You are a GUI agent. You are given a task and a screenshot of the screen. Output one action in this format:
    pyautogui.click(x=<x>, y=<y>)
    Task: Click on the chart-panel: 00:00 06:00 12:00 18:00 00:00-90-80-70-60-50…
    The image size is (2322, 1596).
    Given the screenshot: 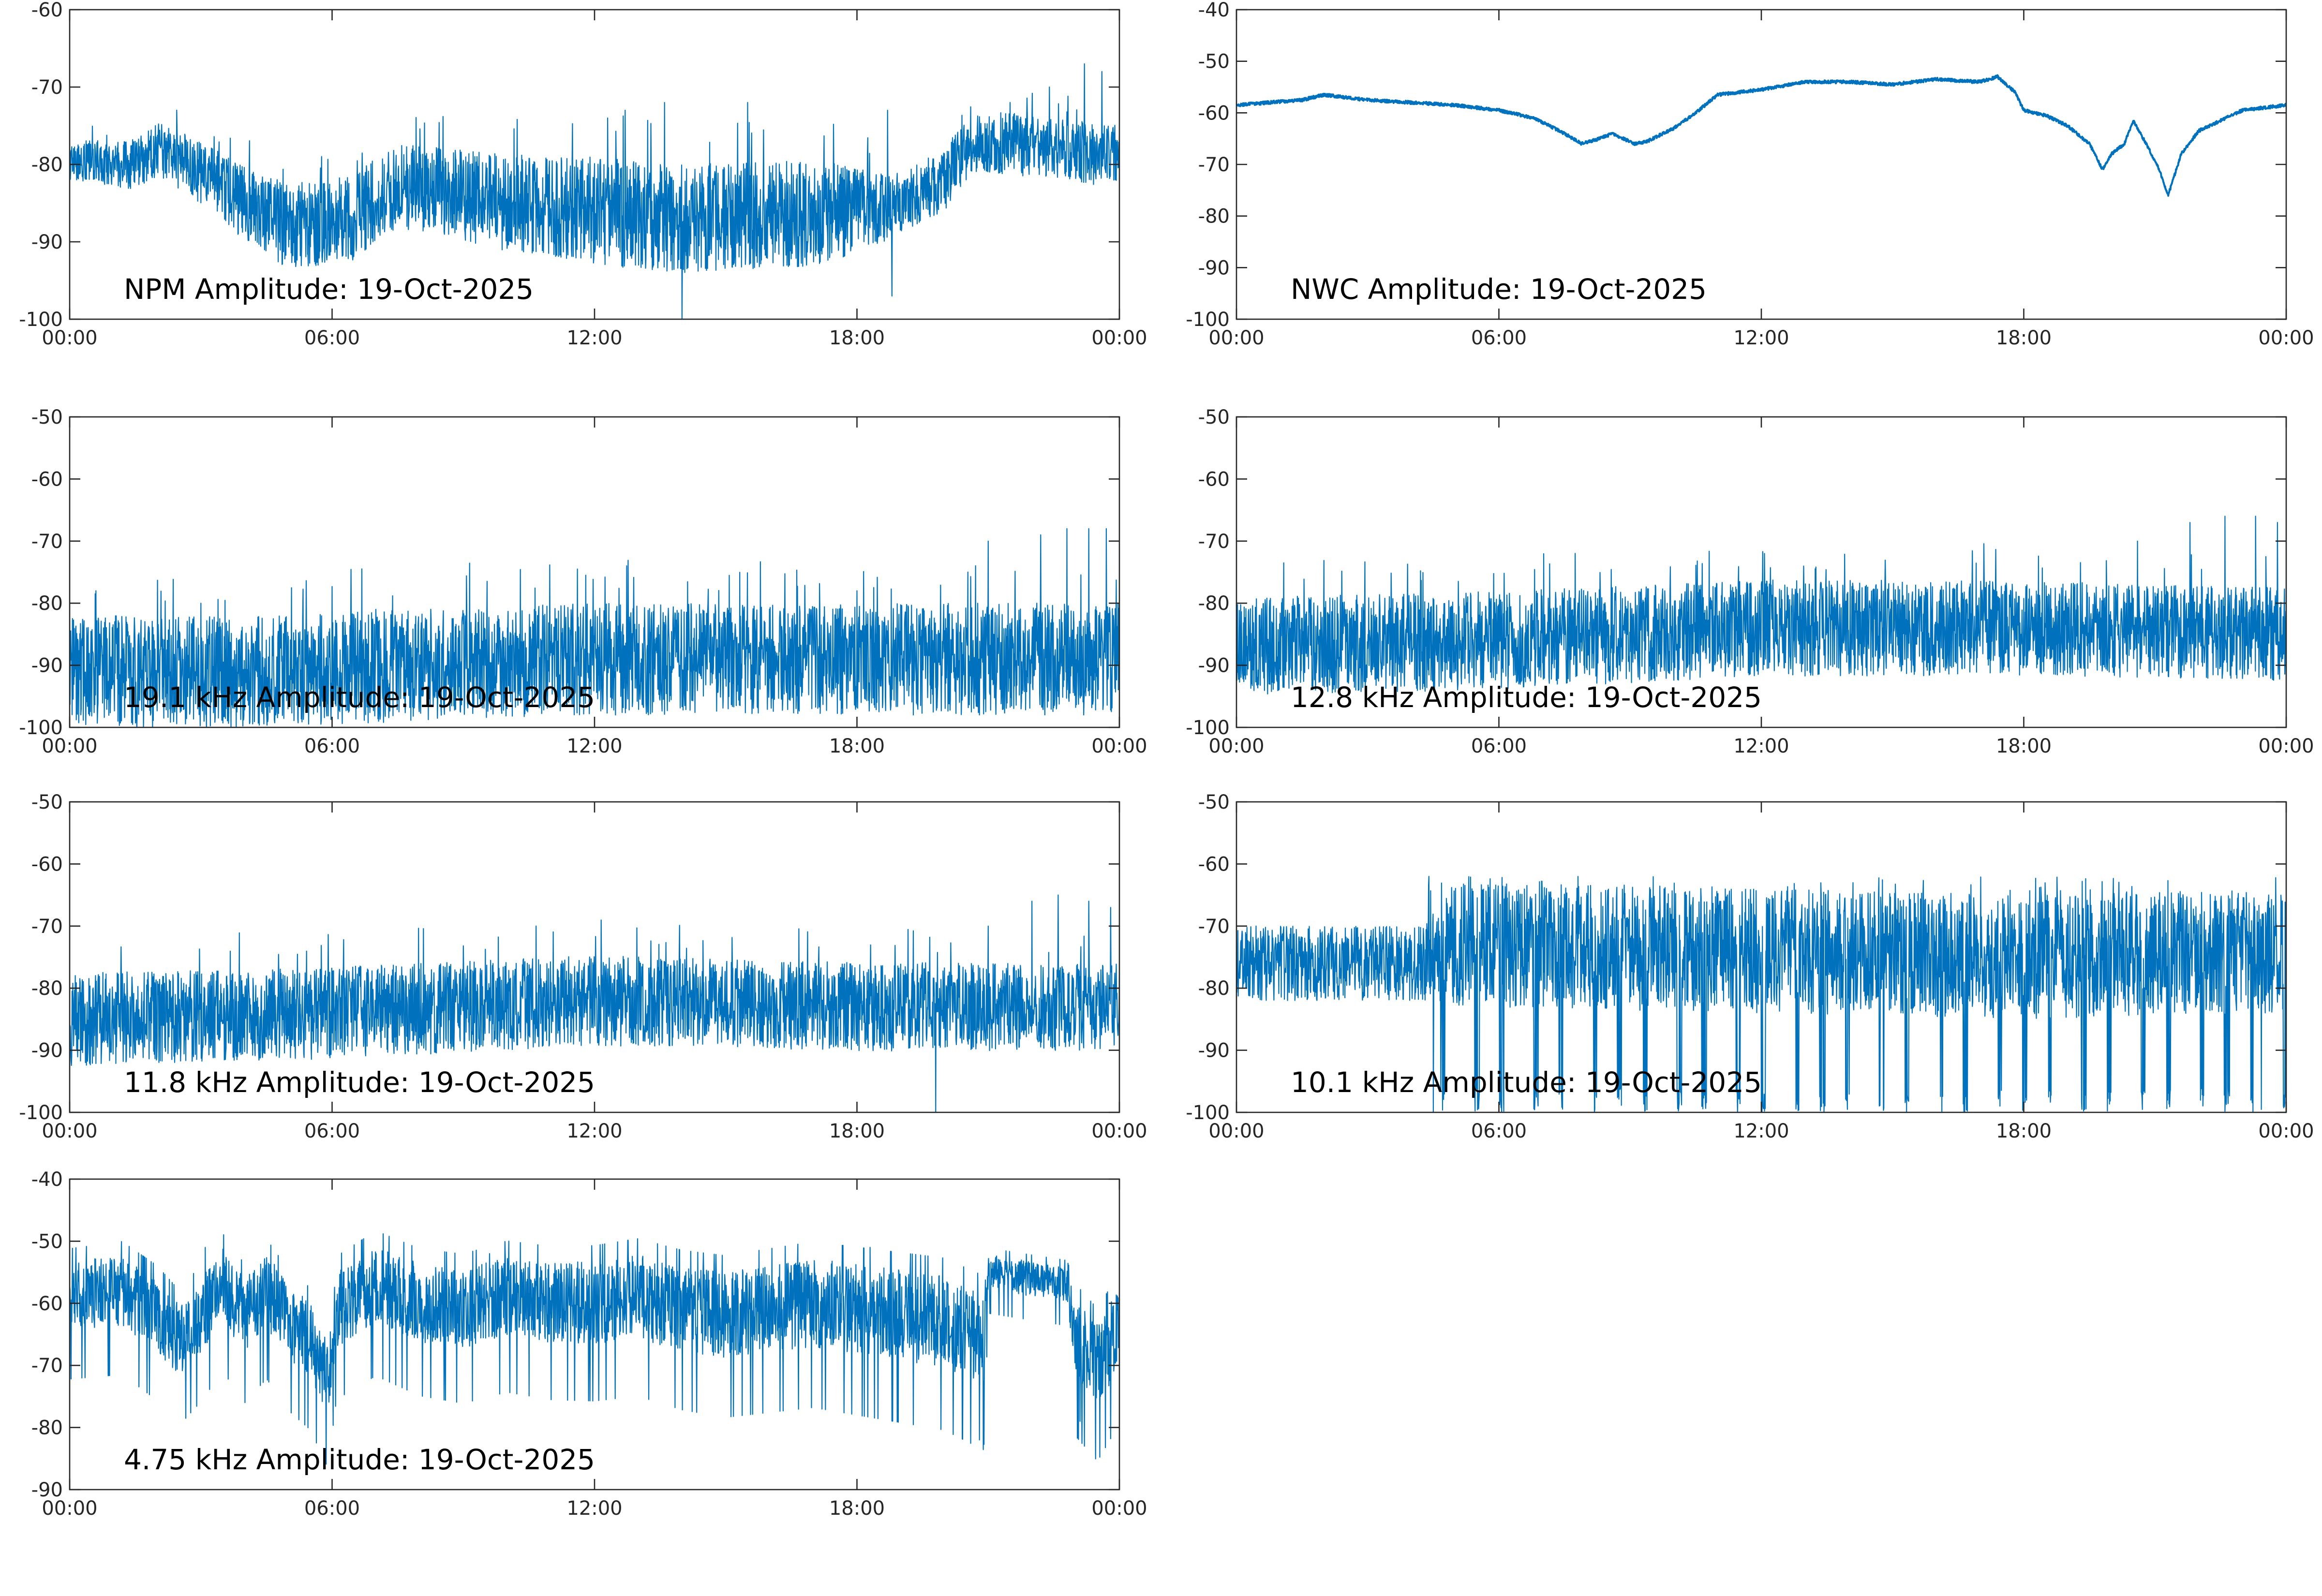 What is the action you would take?
    pyautogui.click(x=589, y=1344)
    